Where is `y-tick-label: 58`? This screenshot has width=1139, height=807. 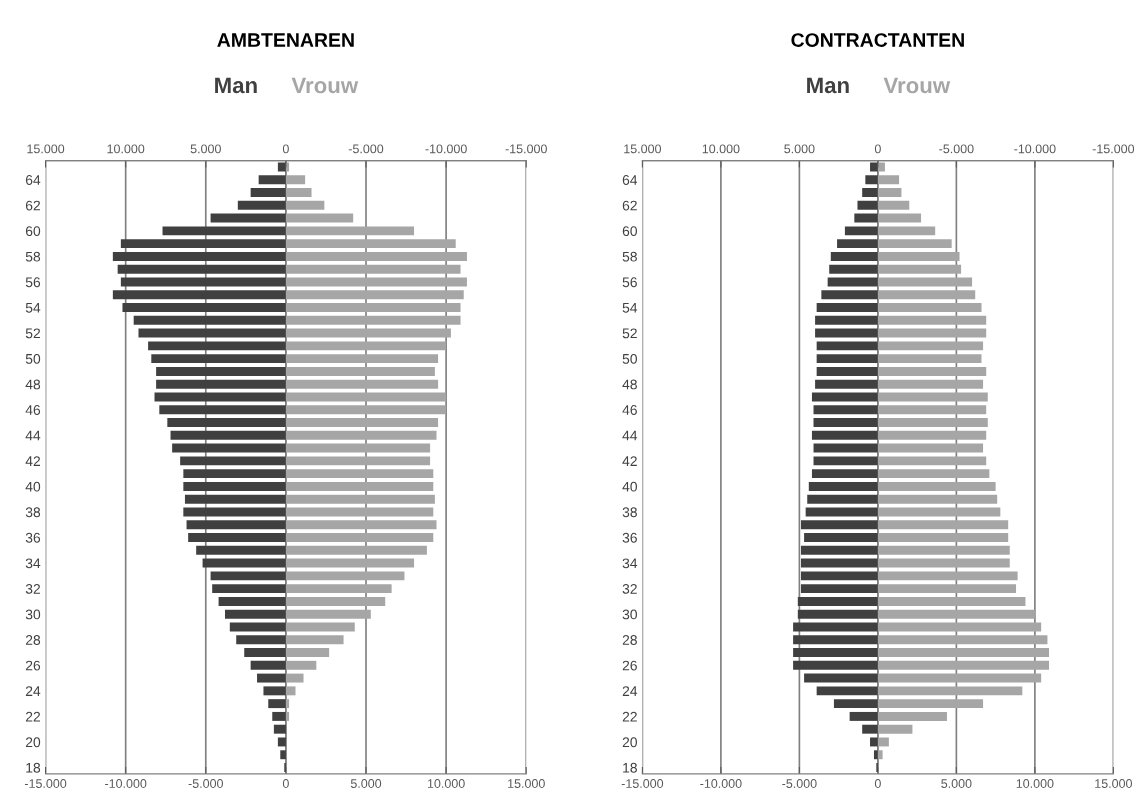 y-tick-label: 58 is located at coordinates (629, 256).